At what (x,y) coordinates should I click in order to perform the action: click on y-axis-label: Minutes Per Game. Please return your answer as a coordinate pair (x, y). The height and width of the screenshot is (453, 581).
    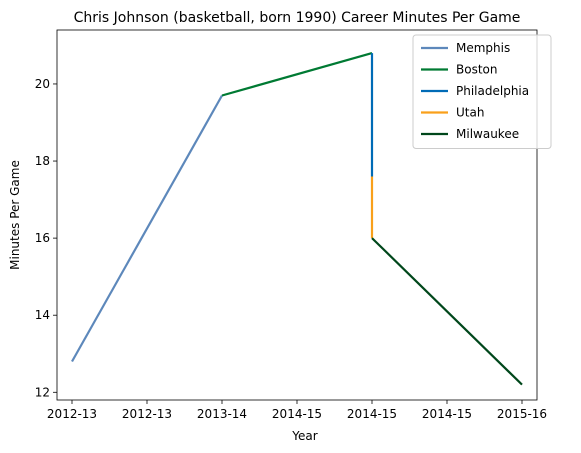
    Looking at the image, I should click on (15, 215).